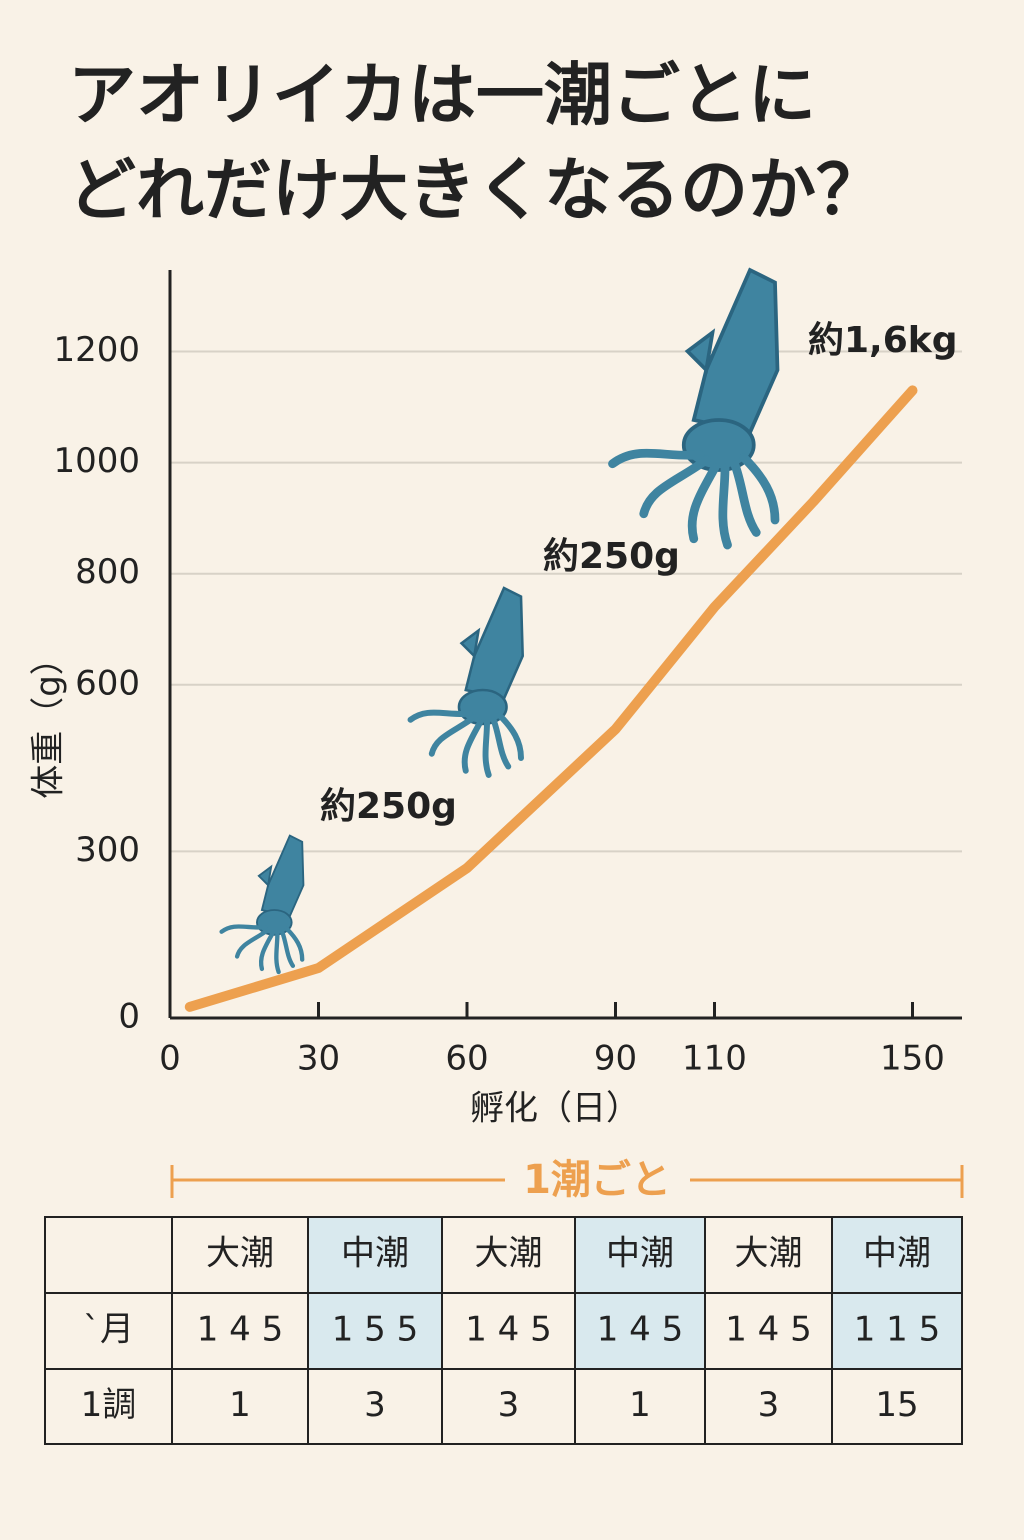 Image resolution: width=1024 pixels, height=1540 pixels. Describe the element at coordinates (107, 683) in the screenshot. I see `y-tick-label: 600` at that location.